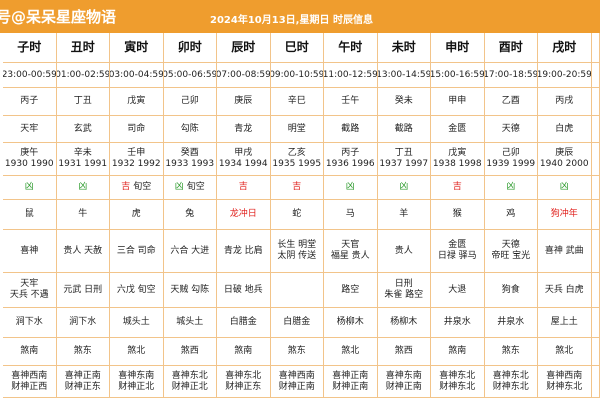 This screenshot has height=400, width=600. Describe the element at coordinates (300, 16) in the screenshot. I see `top-bar: 号@呆呆星座物语 2024年10月13日,星期日 时辰信息` at that location.